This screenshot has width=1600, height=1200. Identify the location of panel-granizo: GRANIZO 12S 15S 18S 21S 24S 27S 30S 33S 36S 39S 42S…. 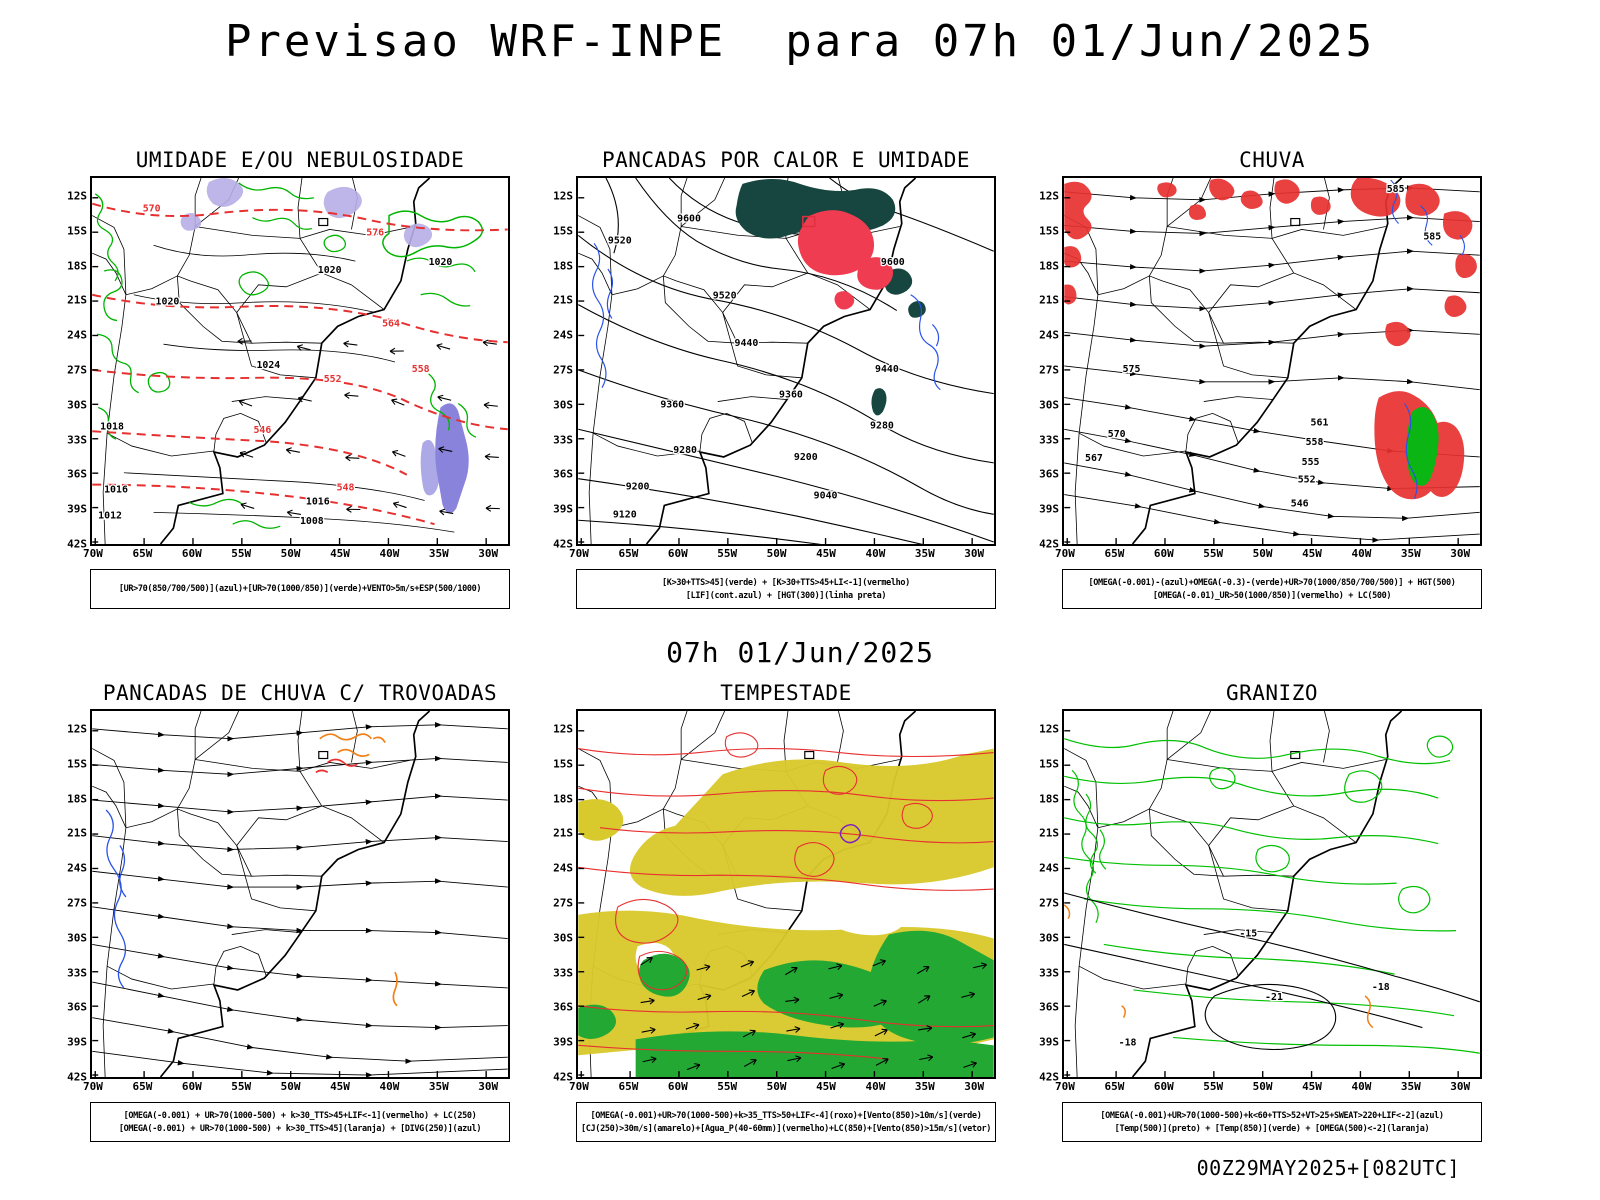
(1259, 911).